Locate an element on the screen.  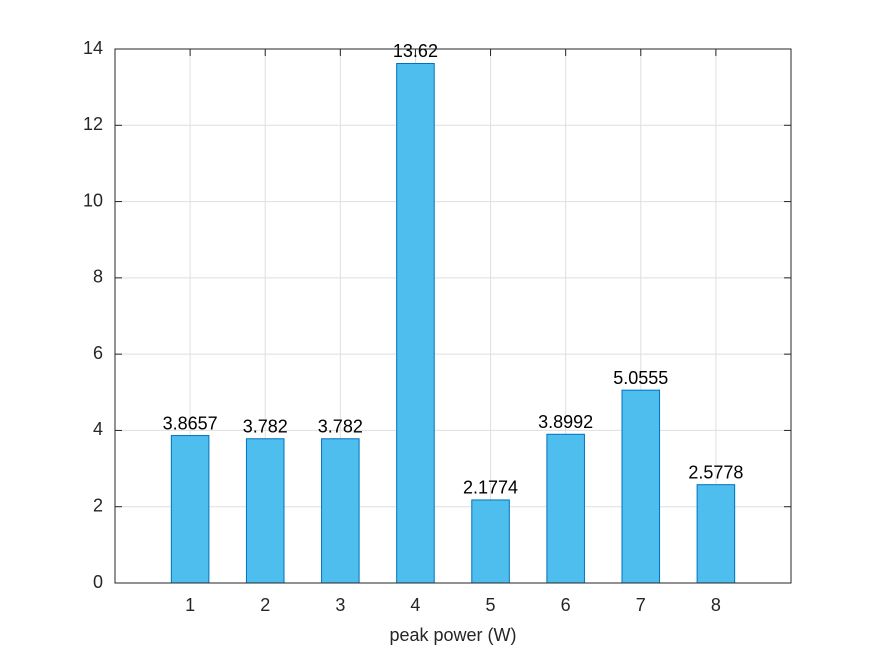
value-label: 13.62 is located at coordinates (415, 51).